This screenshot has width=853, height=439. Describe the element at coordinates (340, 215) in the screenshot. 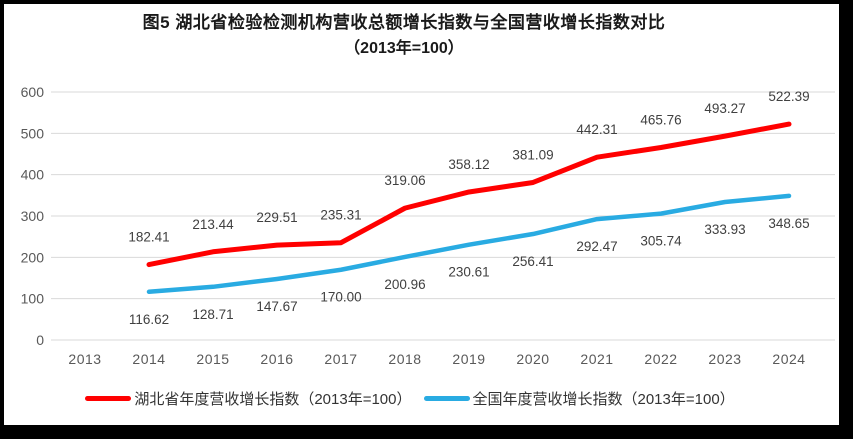

I see `data-label-hubei: 235.31` at that location.